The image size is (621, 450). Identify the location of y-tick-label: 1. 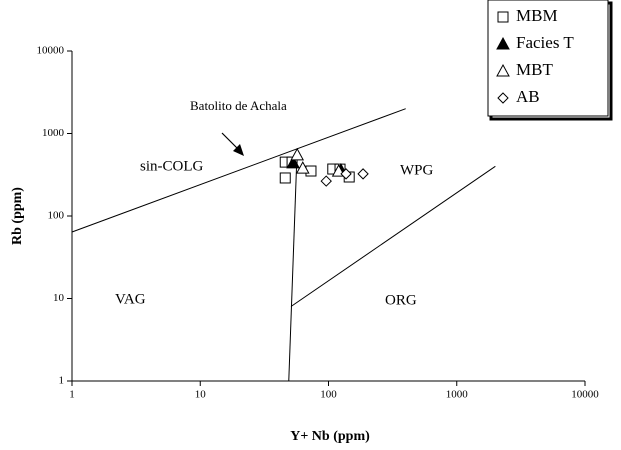
(62, 381).